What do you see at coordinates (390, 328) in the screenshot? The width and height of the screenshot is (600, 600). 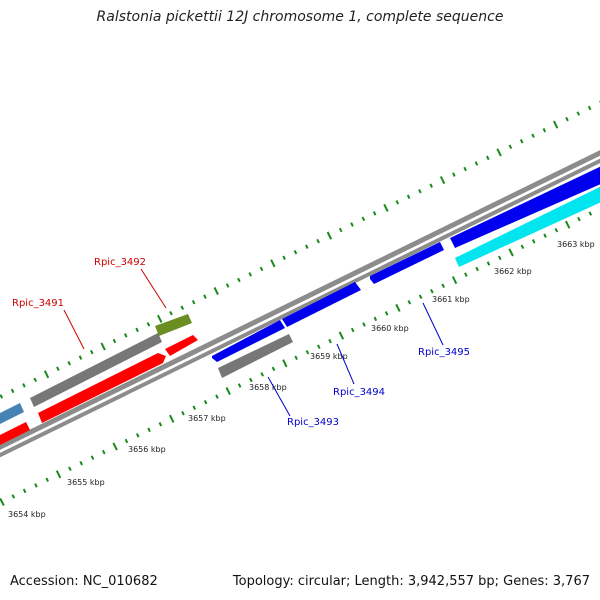 I see `tick-label: 3660 kbp` at bounding box center [390, 328].